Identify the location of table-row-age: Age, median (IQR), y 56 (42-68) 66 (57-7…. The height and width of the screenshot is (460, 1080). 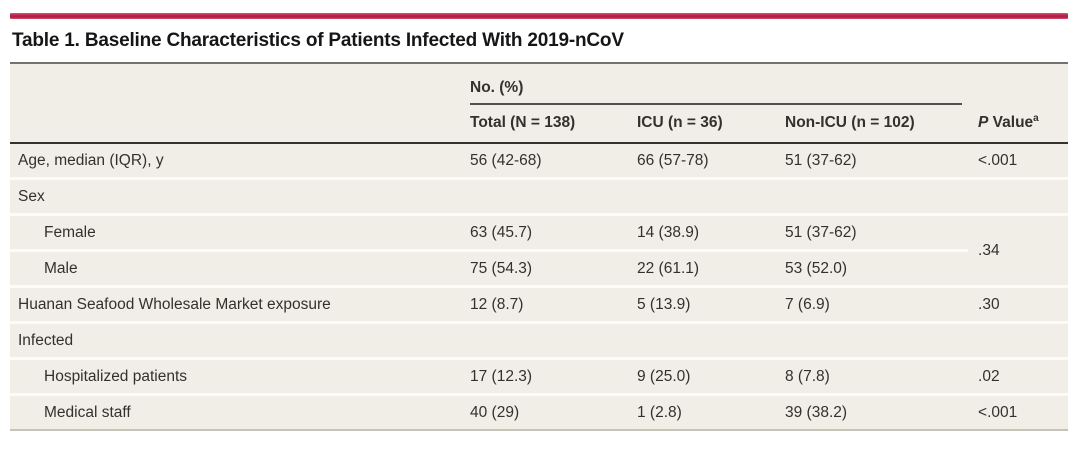
(539, 161).